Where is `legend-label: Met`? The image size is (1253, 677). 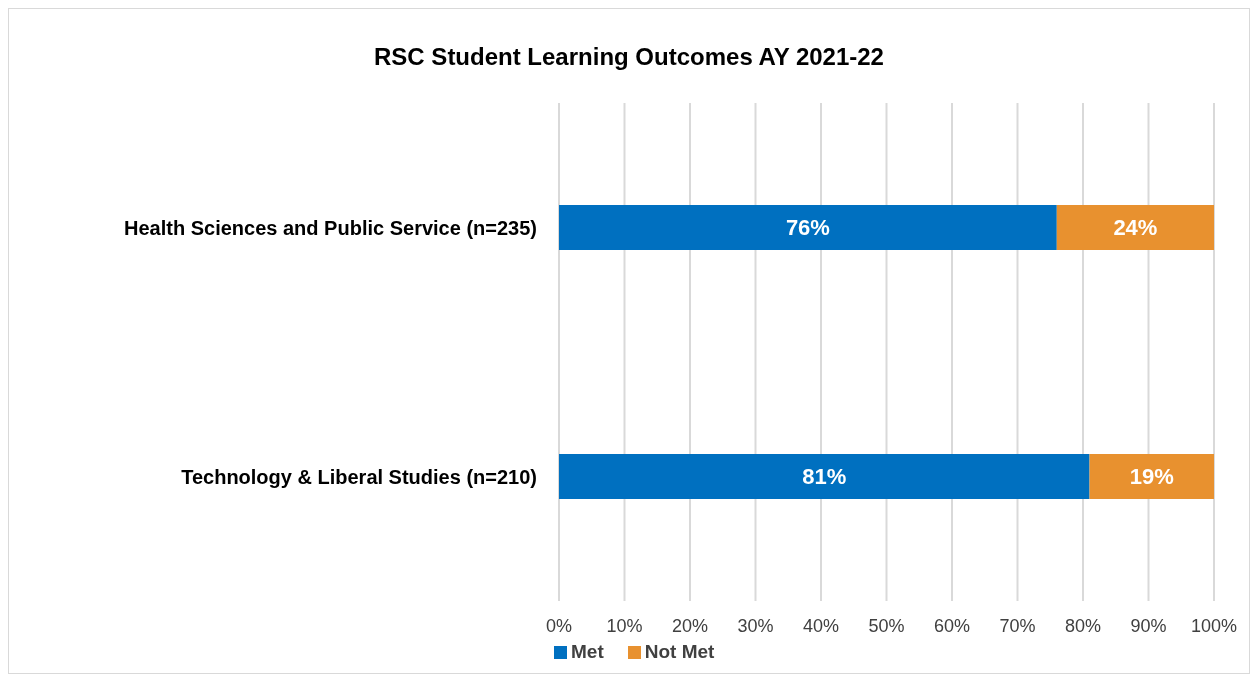 legend-label: Met is located at coordinates (587, 651).